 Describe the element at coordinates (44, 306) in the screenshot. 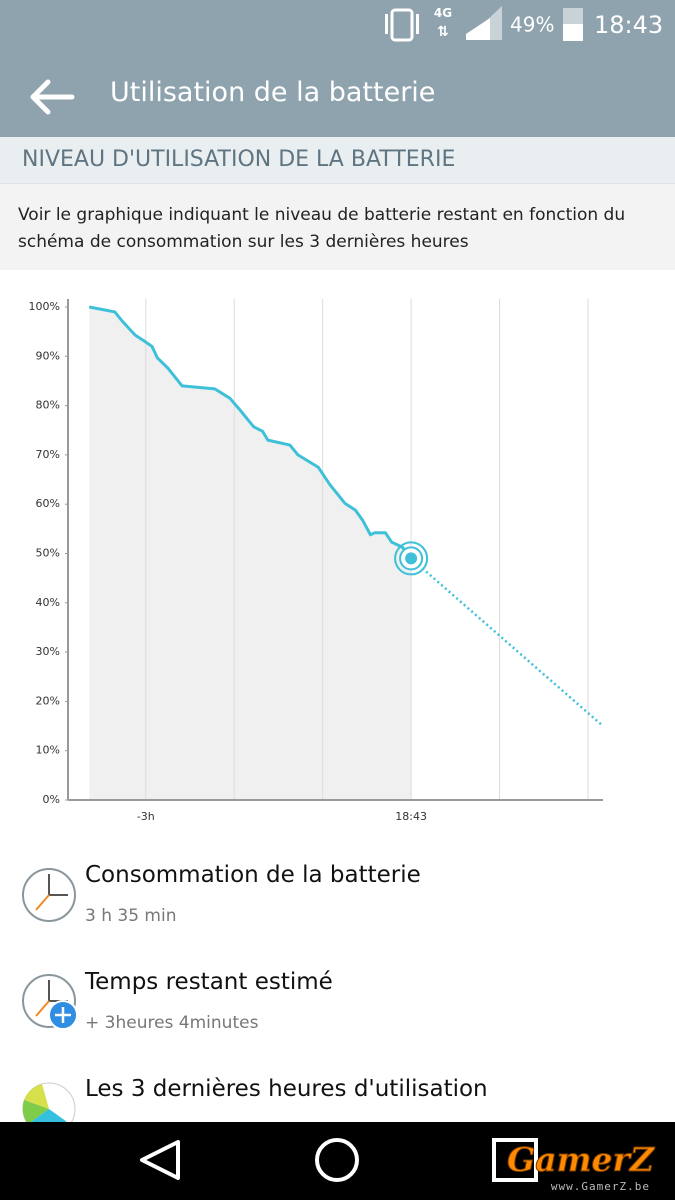

I see `y-tick-label: 100%` at that location.